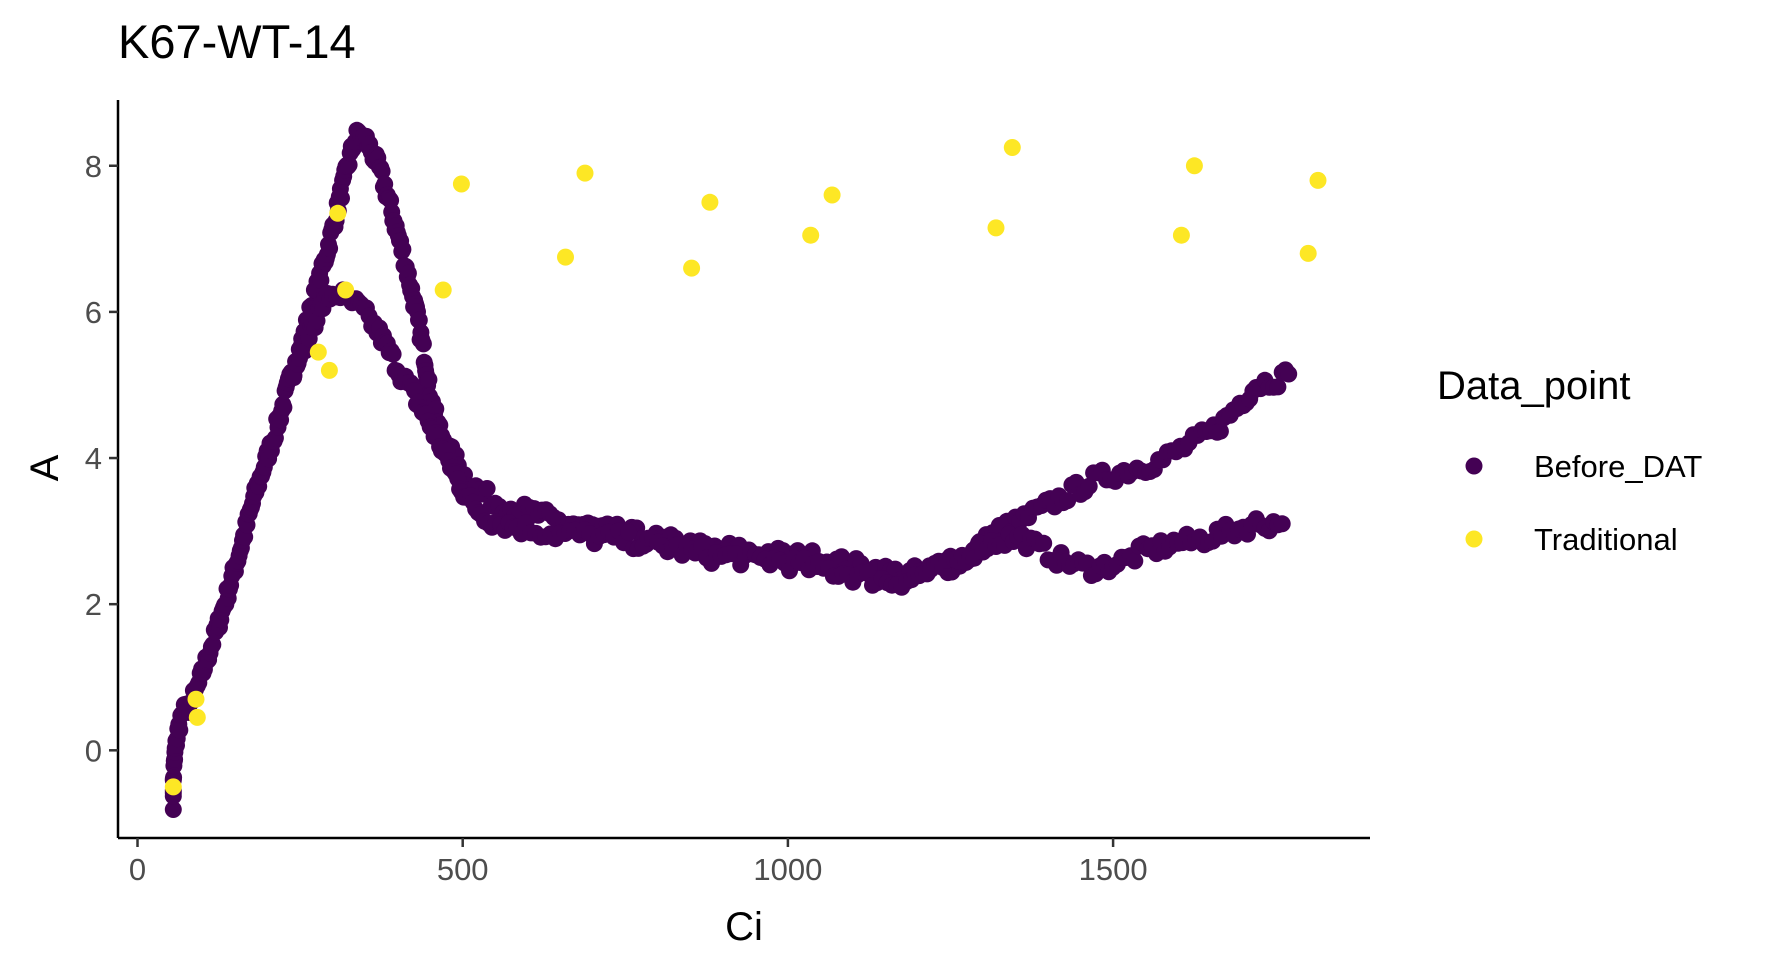  Describe the element at coordinates (1618, 466) in the screenshot. I see `legend-label-before-dat: Before_DAT` at that location.